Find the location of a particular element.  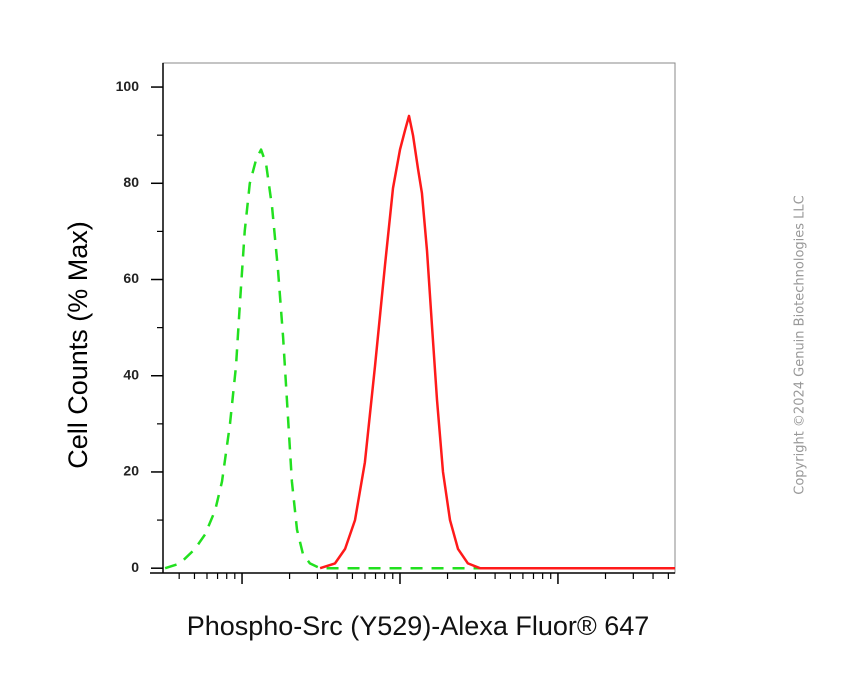

y-axis-label: Cell Counts (% Max) is located at coordinates (78, 345).